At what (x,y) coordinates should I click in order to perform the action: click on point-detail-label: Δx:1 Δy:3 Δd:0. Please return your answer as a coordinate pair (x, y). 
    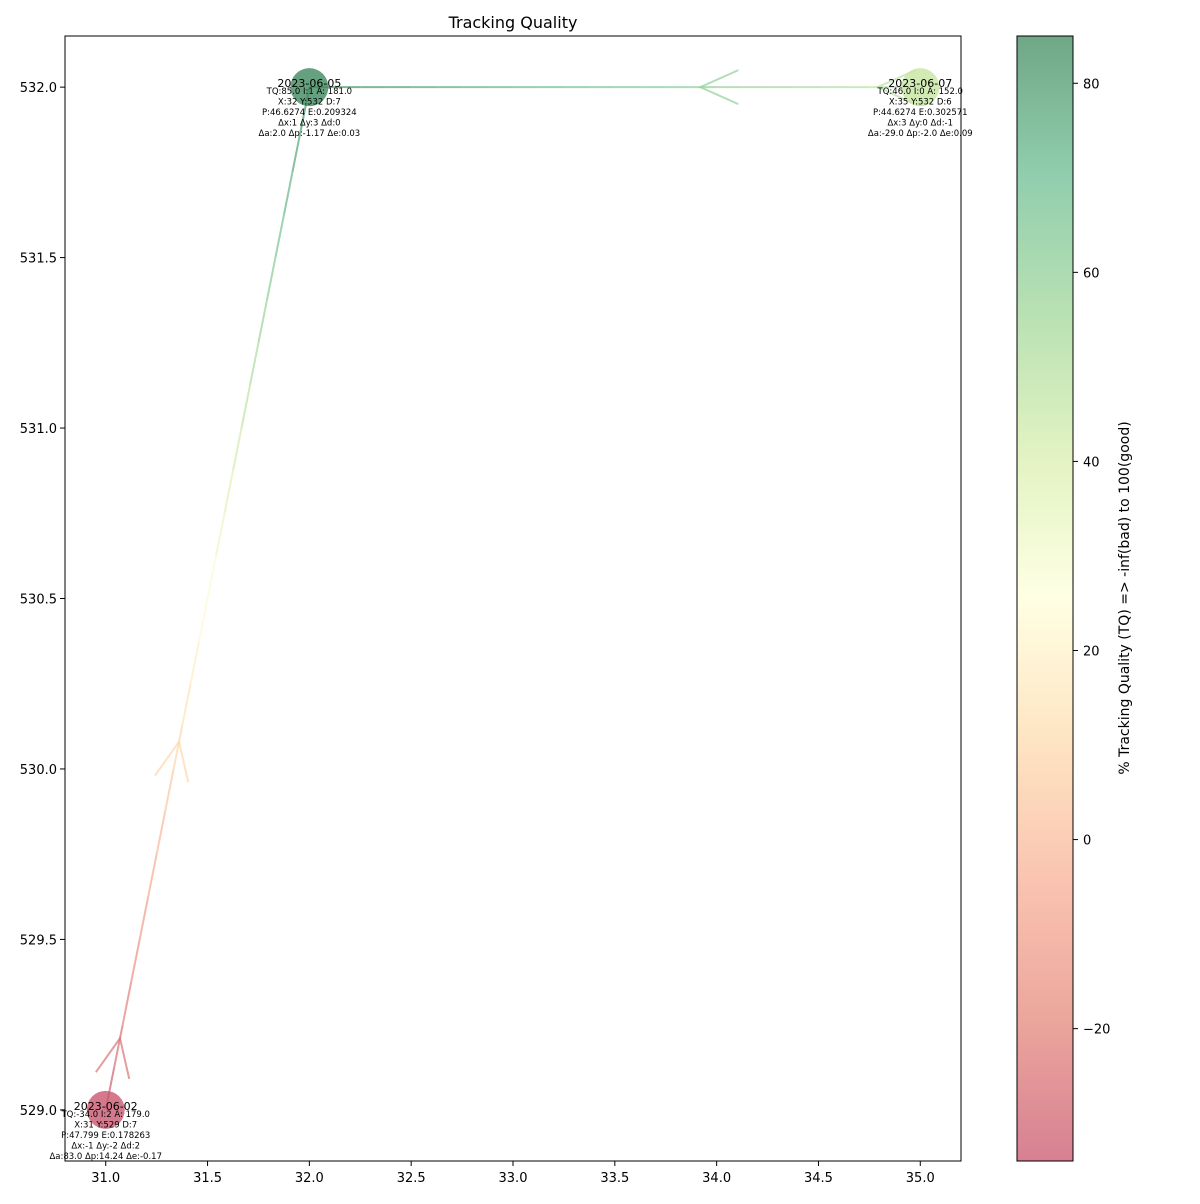
    Looking at the image, I should click on (309, 124).